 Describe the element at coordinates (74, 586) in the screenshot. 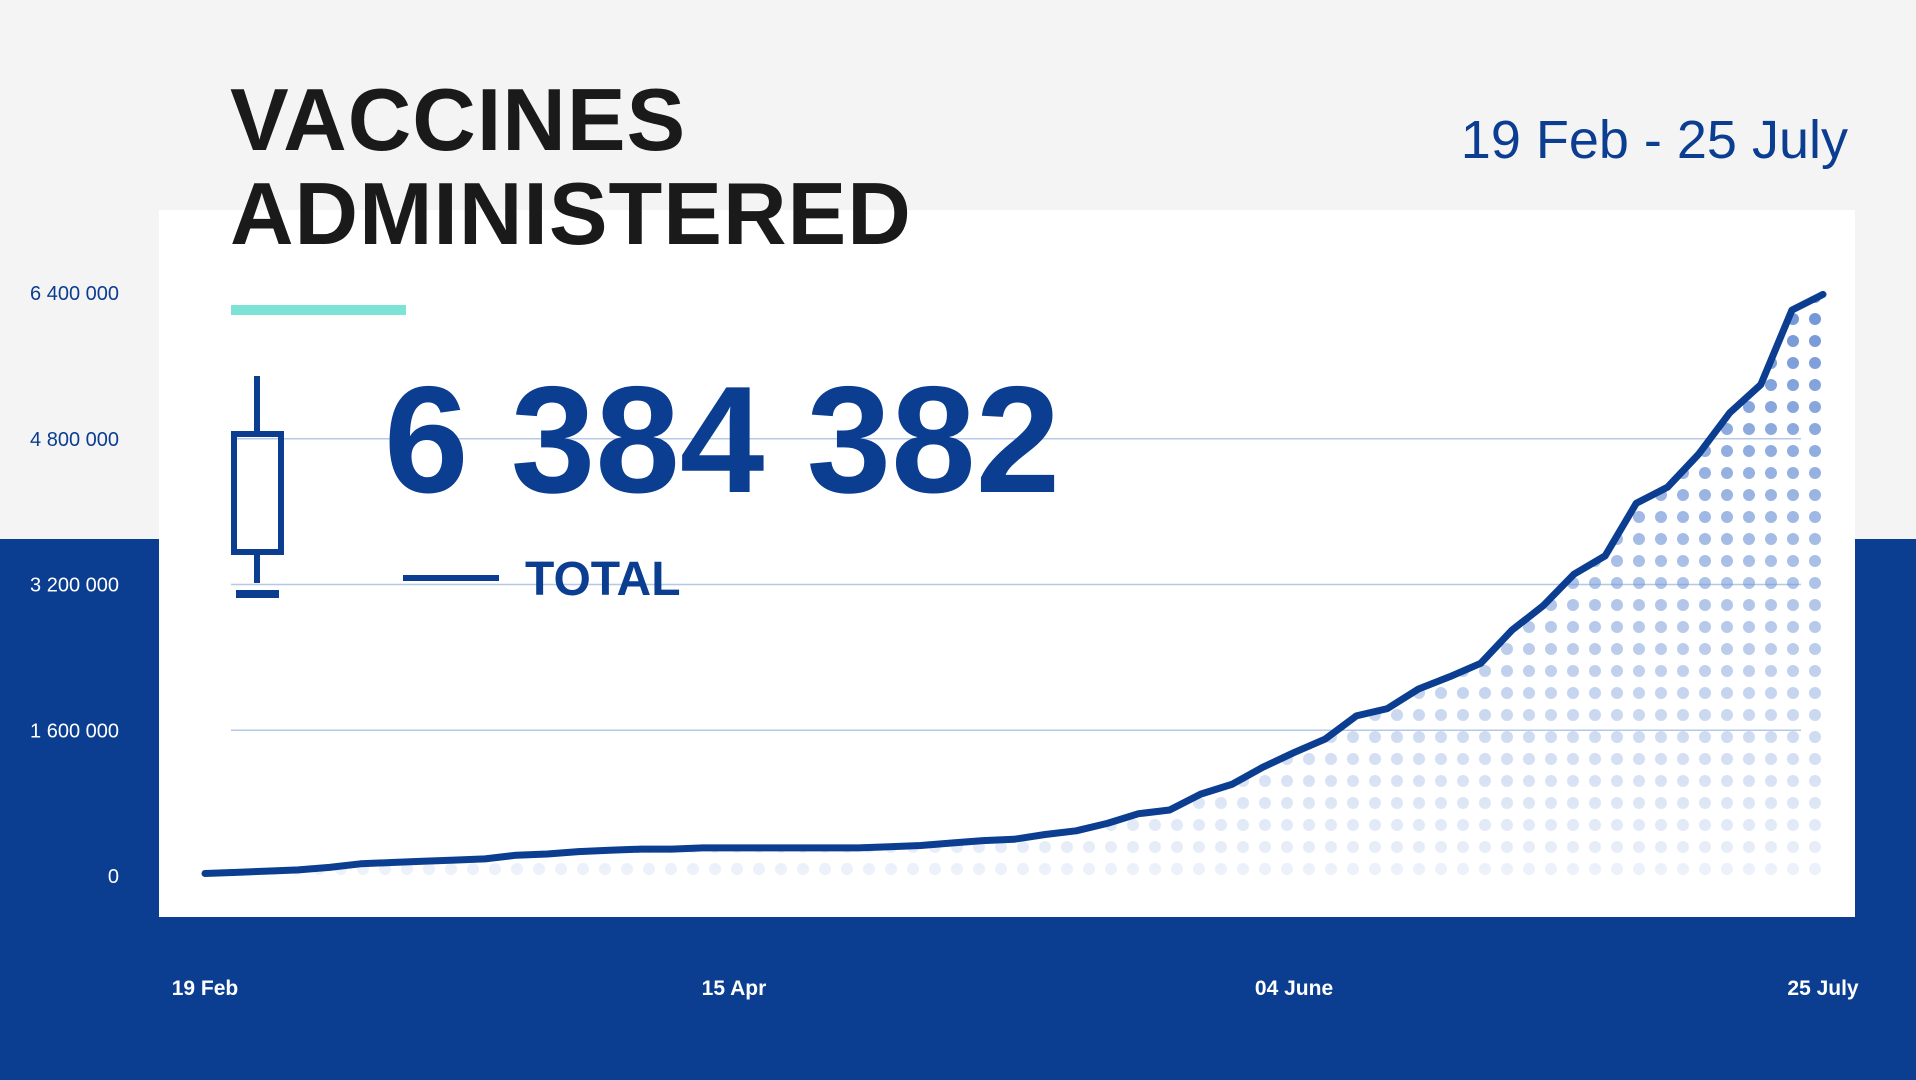

I see `y-tick-label: 3 200 000` at that location.